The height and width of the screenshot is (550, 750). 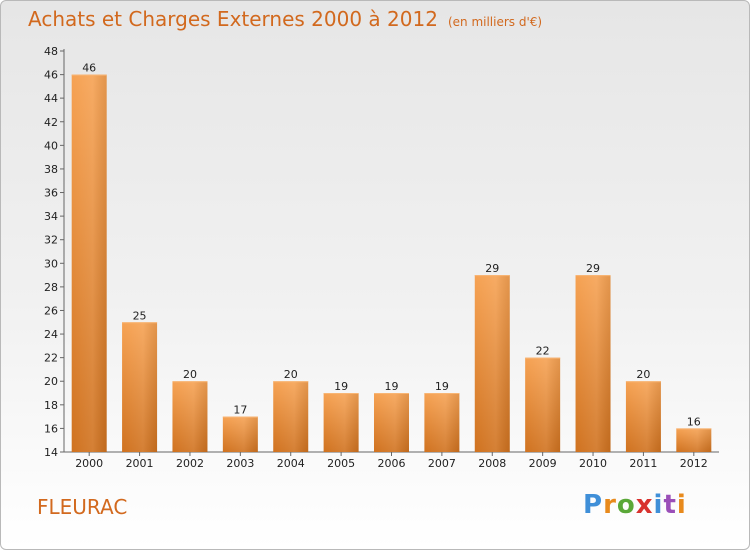 I want to click on y-tick-label: 48, so click(x=51, y=51).